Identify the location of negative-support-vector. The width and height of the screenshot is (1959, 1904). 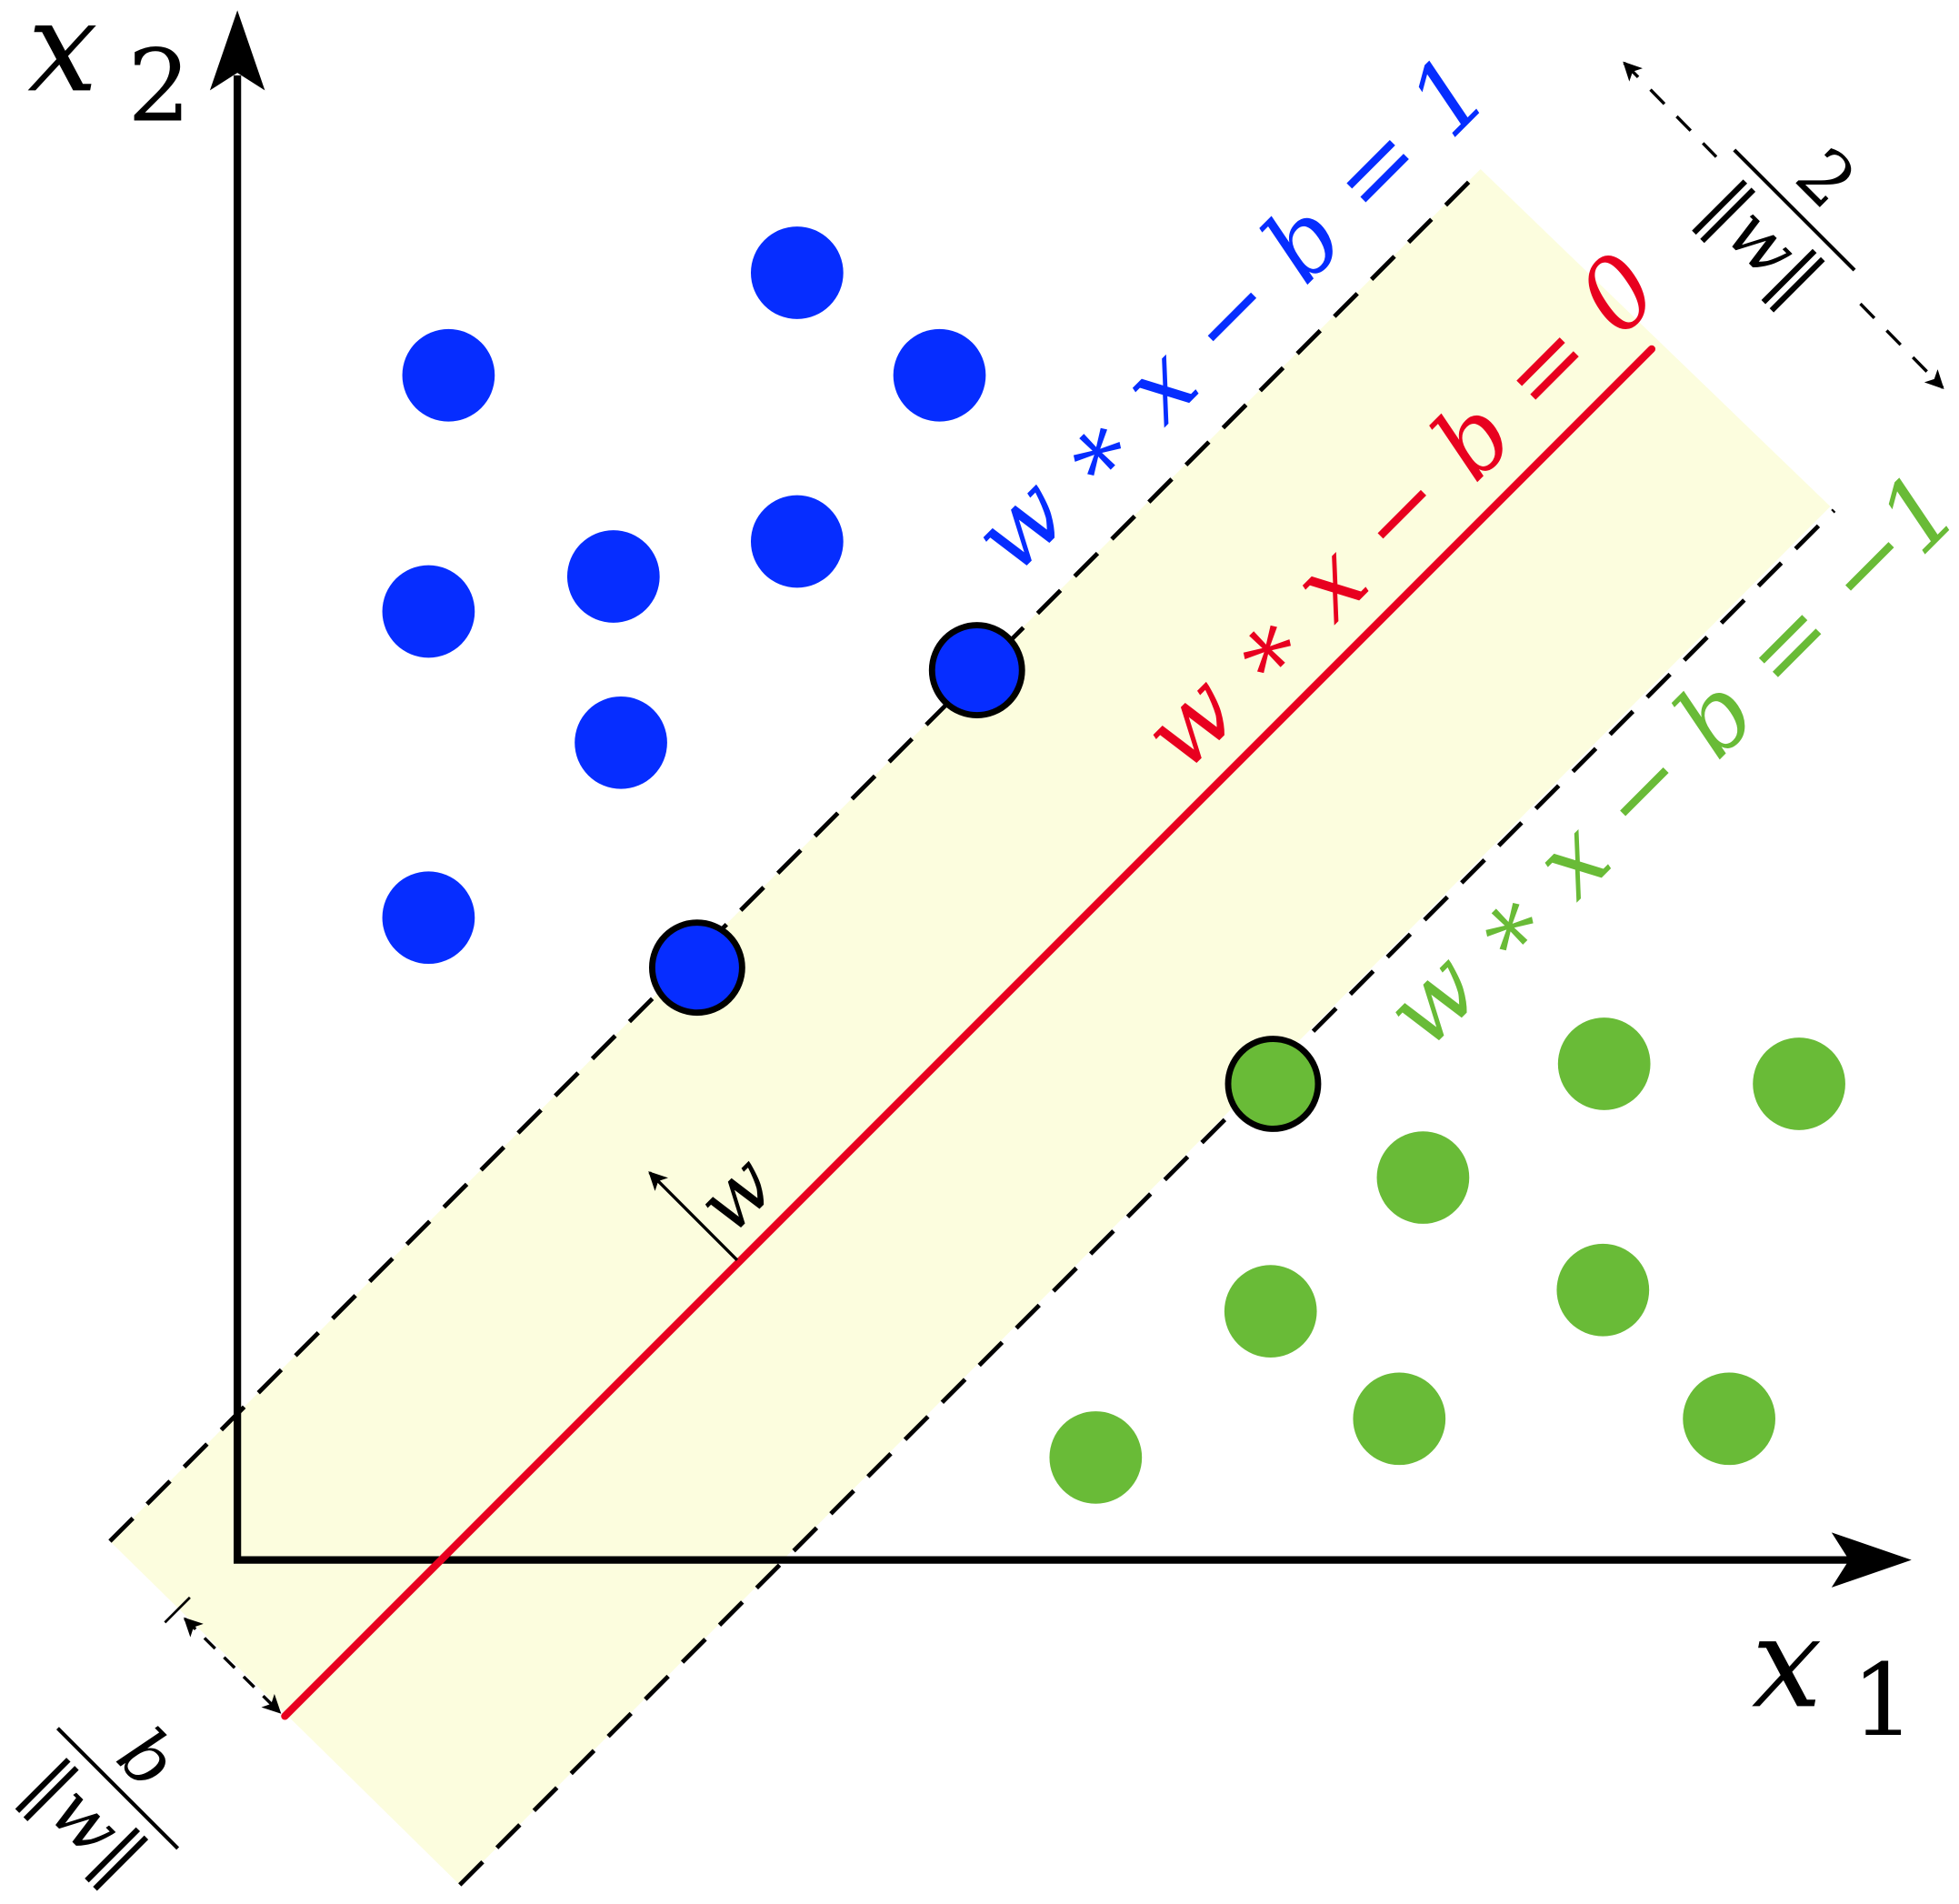
(1273, 1084).